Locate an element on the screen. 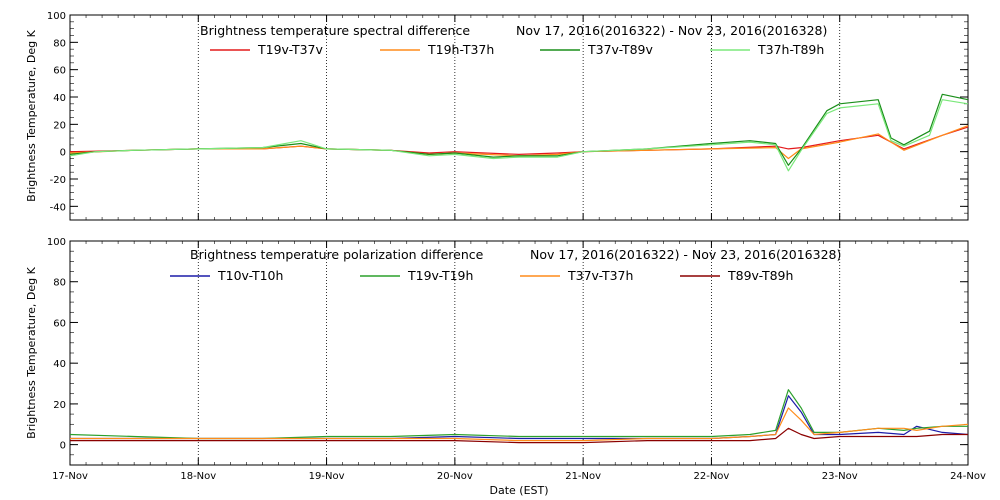 The image size is (1000, 500). spectral-y-tick-label: 60 is located at coordinates (59, 71).